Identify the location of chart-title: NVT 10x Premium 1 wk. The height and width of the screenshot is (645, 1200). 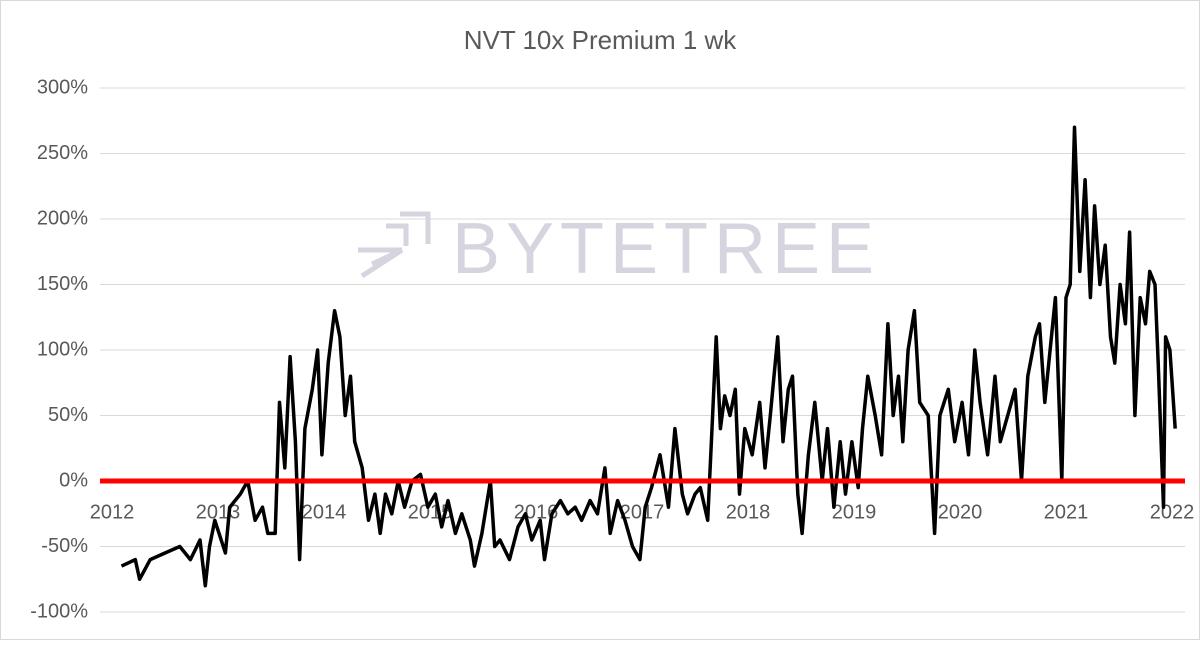
(601, 40).